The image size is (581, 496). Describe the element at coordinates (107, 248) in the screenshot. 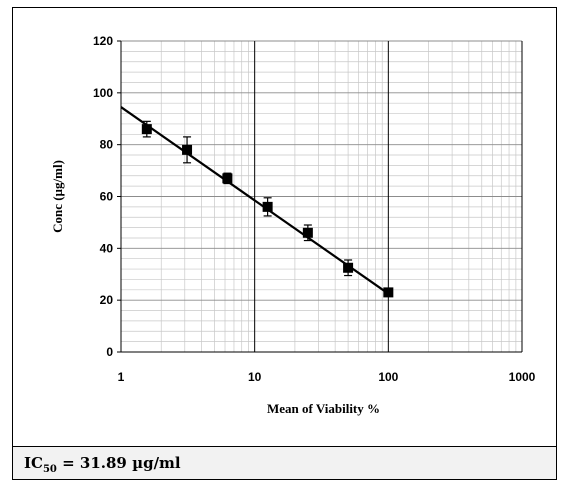

I see `y-tick-label: 40` at that location.